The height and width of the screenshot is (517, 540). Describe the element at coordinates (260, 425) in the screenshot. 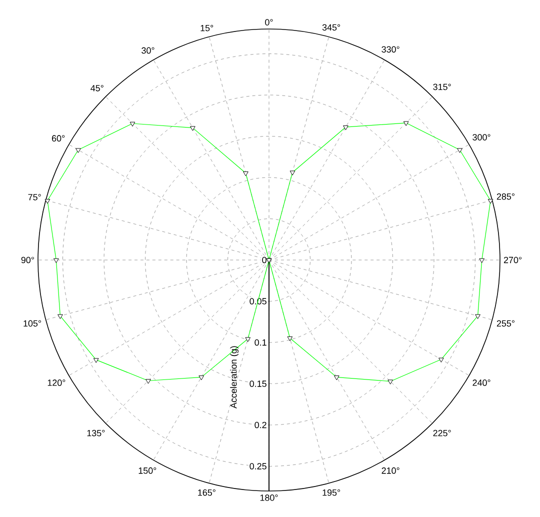

I see `y-tick-label: 0.2` at that location.